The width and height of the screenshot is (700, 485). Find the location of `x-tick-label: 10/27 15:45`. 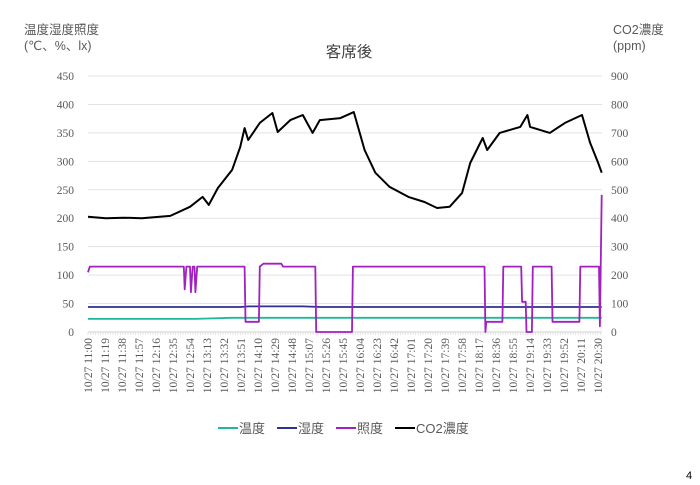

x-tick-label: 10/27 15:45 is located at coordinates (344, 366).